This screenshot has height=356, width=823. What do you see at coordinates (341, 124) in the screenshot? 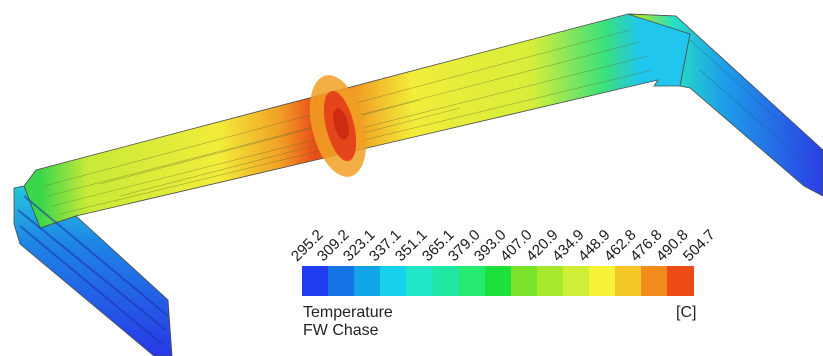
I see `hot-spot-peak` at bounding box center [341, 124].